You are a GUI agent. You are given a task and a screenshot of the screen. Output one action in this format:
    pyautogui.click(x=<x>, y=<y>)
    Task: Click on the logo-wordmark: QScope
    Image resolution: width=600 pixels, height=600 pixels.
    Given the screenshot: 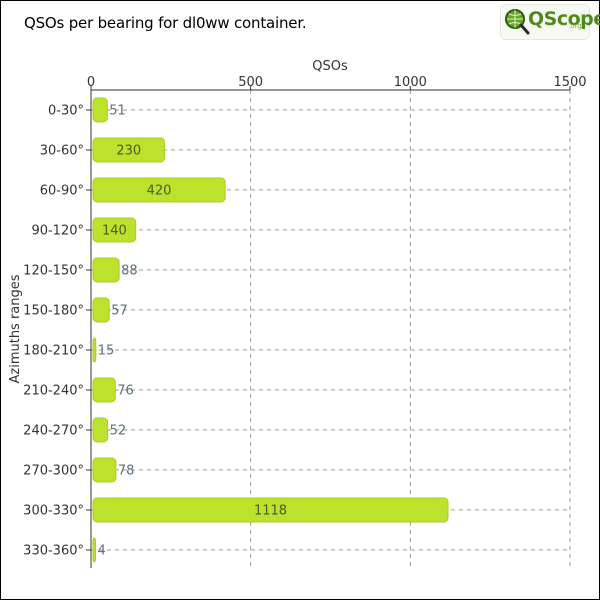 What is the action you would take?
    pyautogui.click(x=564, y=19)
    